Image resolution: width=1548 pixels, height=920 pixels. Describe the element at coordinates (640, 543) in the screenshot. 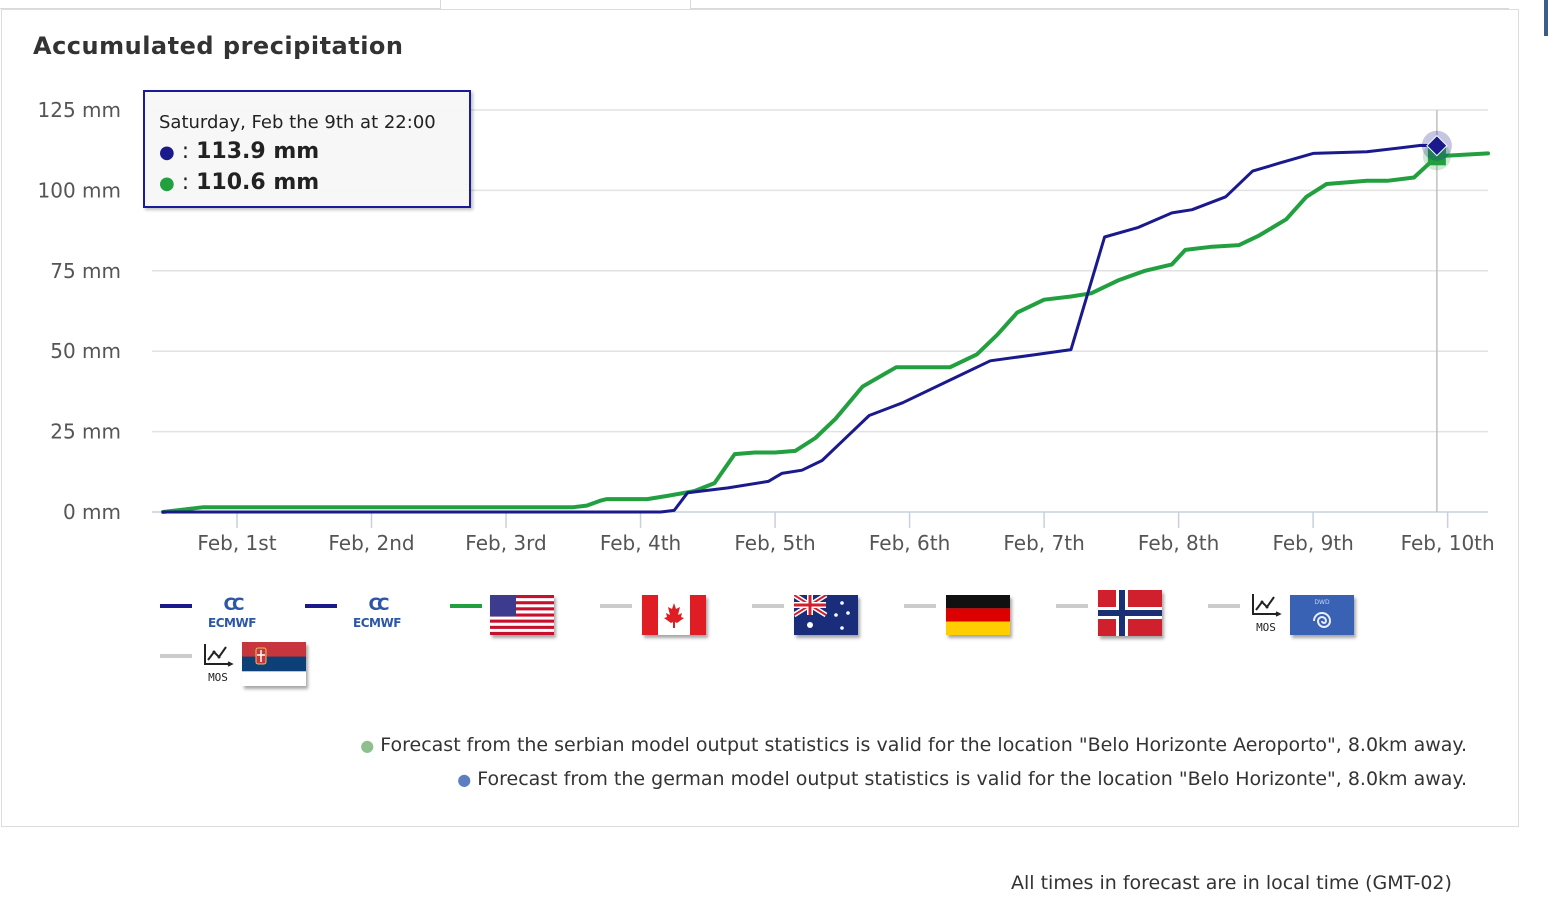

I see `x-tick-label: Feb, 4th` at that location.